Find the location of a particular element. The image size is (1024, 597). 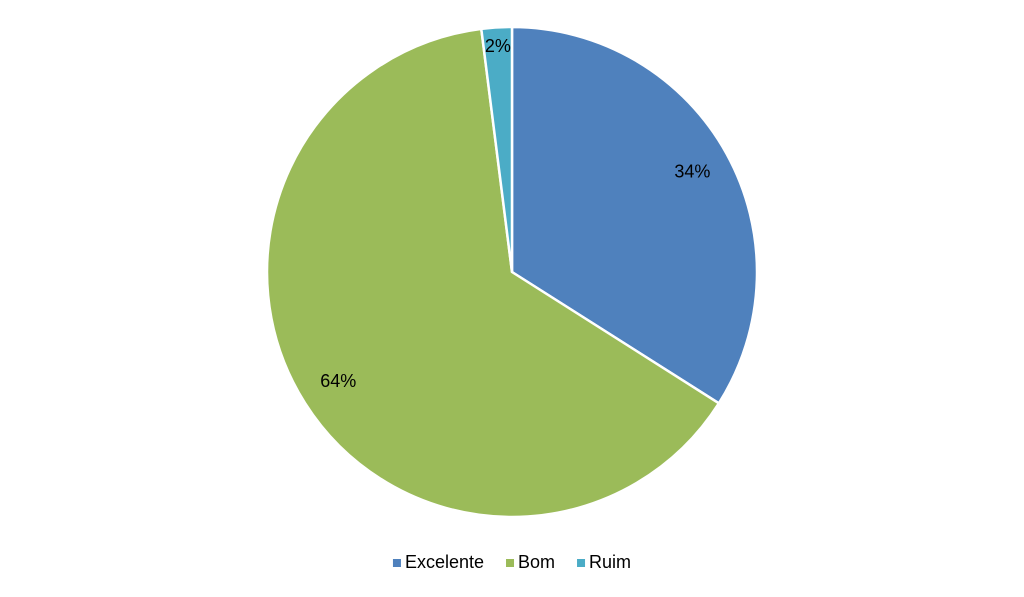

pie-slice is located at coordinates (496, 149).